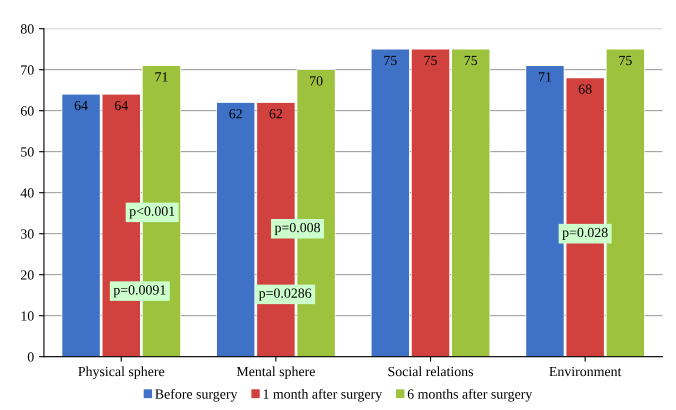 The width and height of the screenshot is (676, 410). I want to click on y-tick-label: 20, so click(27, 275).